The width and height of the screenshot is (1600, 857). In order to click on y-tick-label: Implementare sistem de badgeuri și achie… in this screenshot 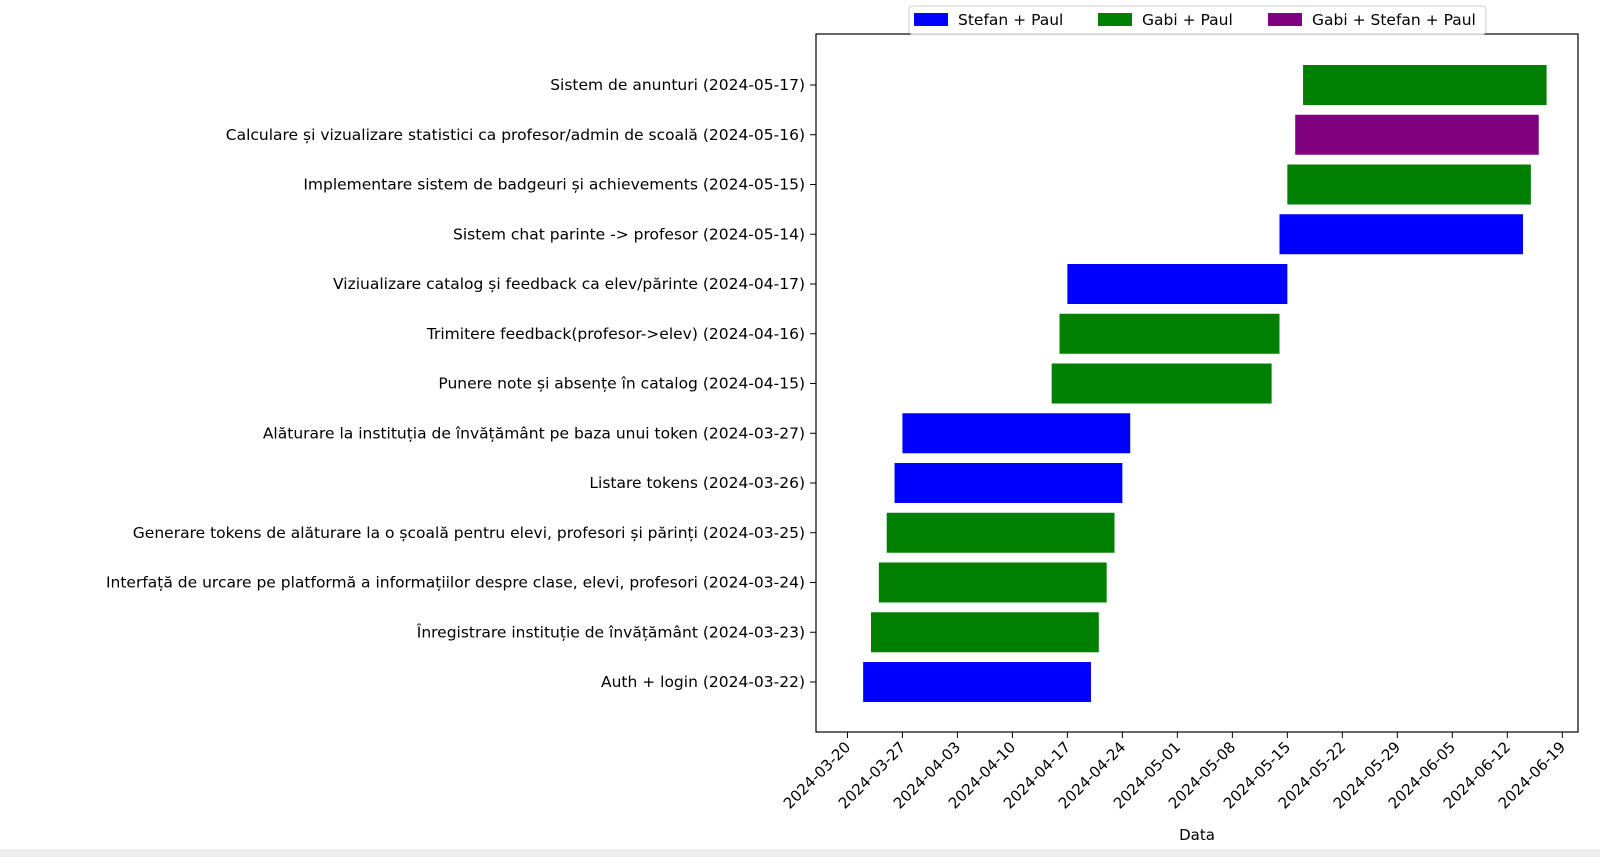, I will do `click(554, 185)`.